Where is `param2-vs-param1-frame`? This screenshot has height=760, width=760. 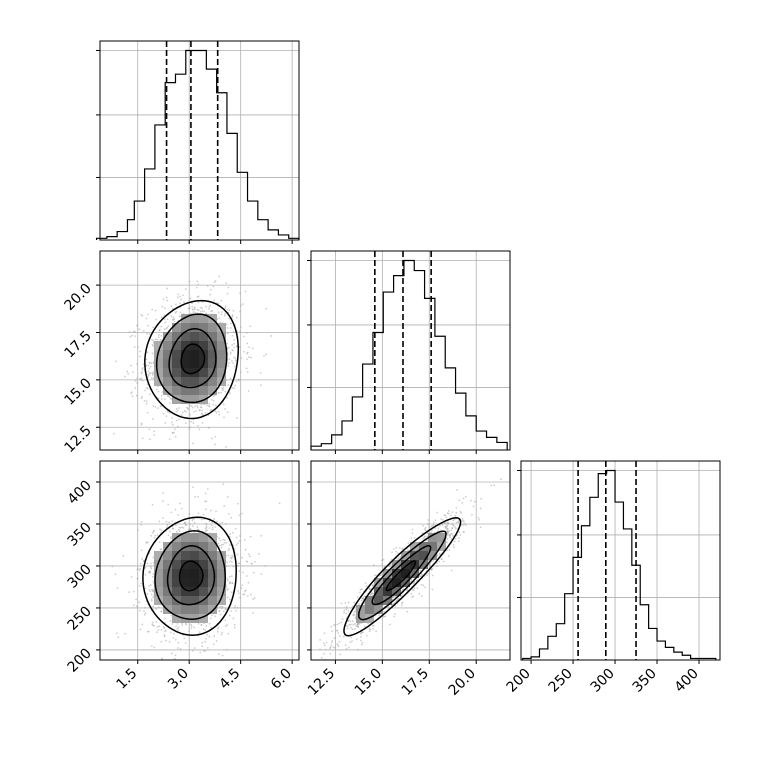
param2-vs-param1-frame is located at coordinates (199, 350).